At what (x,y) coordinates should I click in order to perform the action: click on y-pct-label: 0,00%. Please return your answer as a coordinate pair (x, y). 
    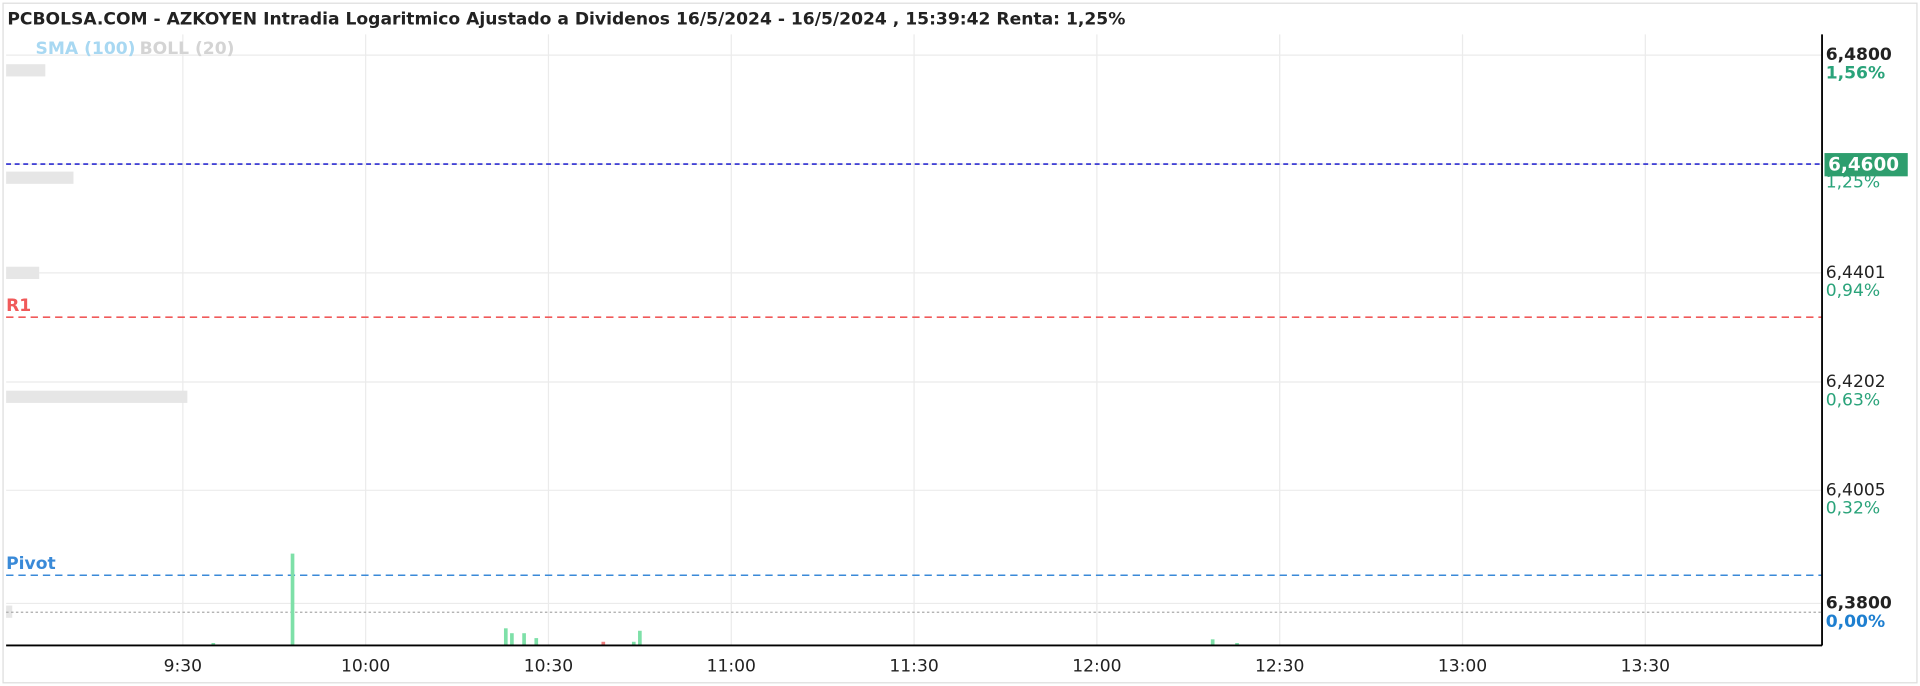
    Looking at the image, I should click on (1855, 622).